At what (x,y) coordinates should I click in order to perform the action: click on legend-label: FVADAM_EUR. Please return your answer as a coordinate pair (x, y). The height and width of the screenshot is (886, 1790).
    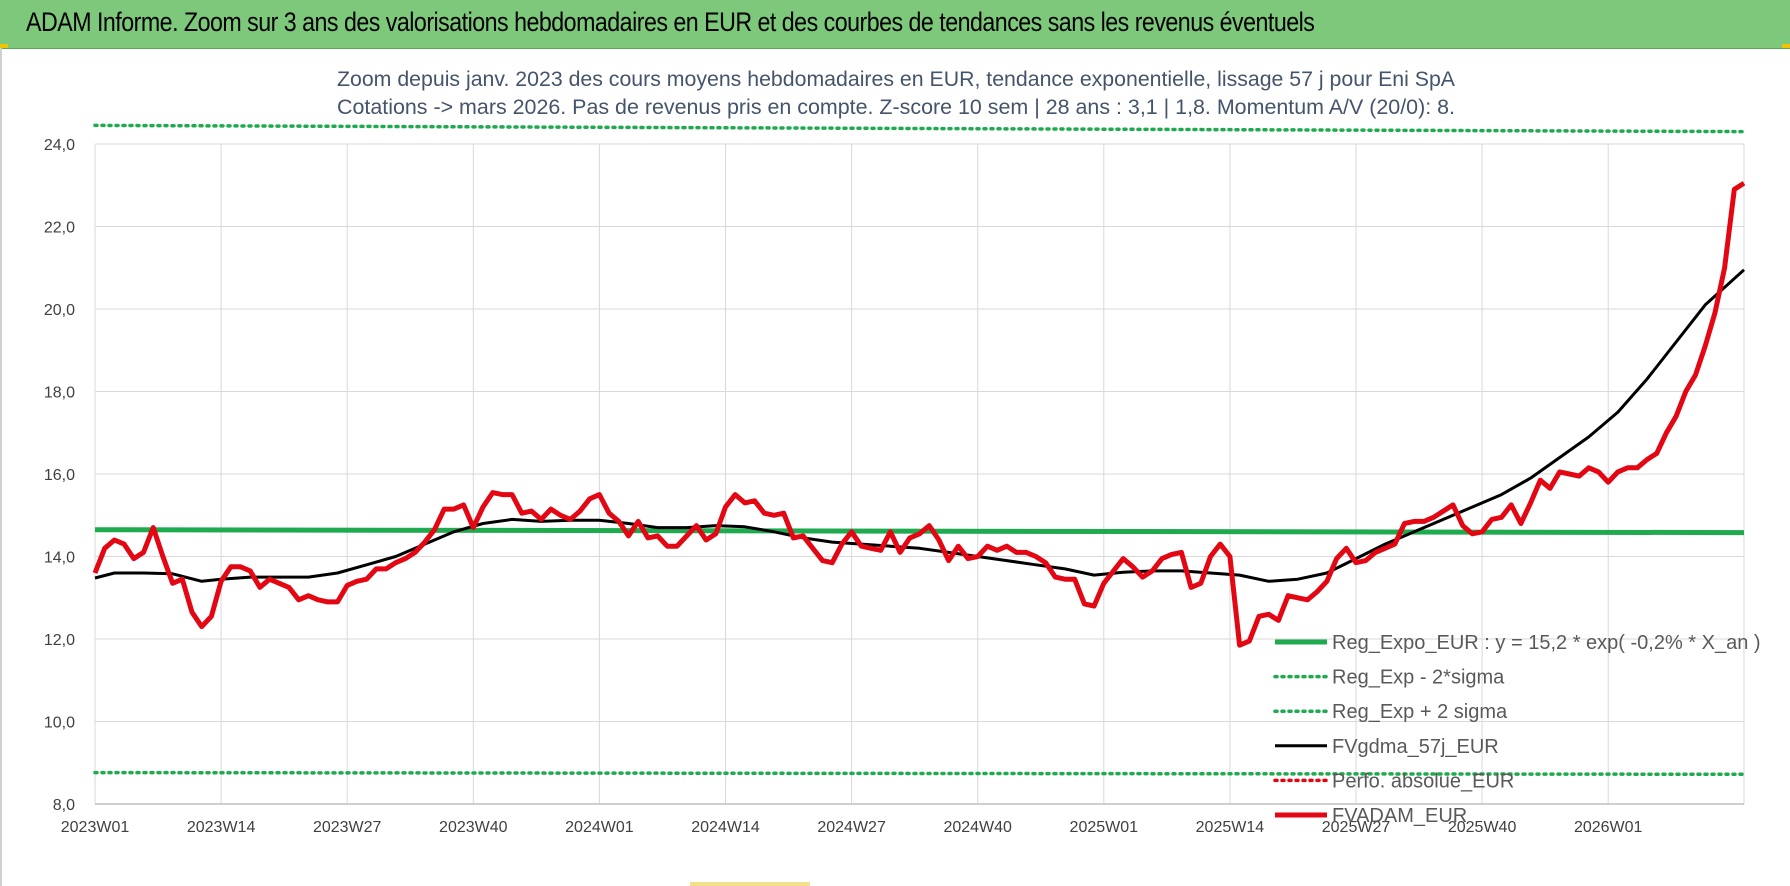
    Looking at the image, I should click on (1399, 816).